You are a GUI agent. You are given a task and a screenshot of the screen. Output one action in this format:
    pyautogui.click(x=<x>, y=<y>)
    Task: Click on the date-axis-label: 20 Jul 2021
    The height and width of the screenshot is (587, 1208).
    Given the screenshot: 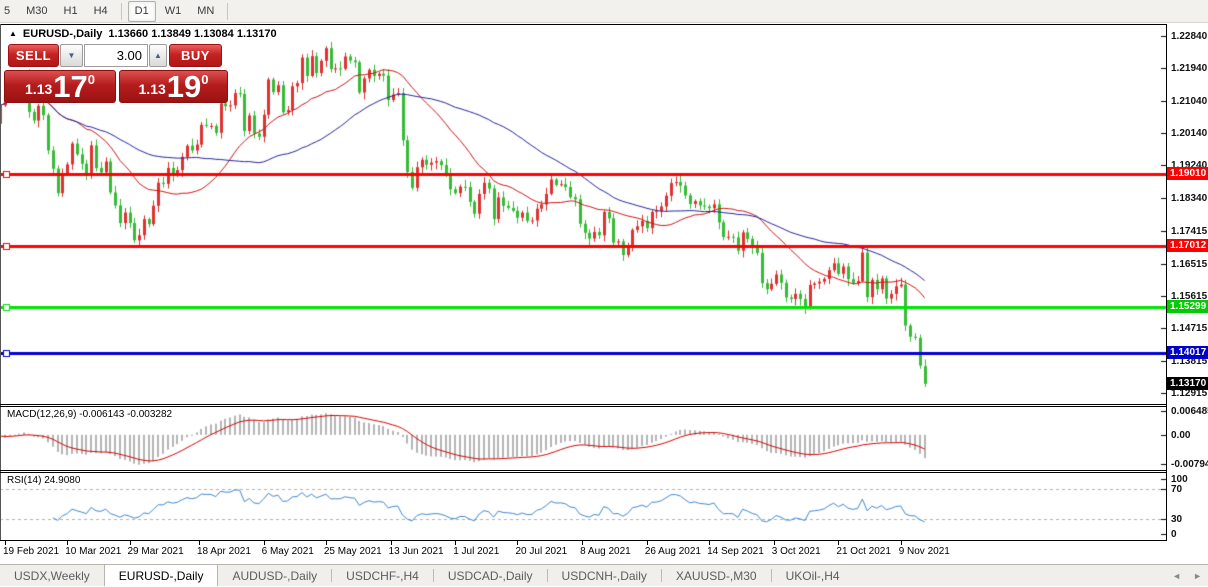 What is the action you would take?
    pyautogui.click(x=541, y=551)
    